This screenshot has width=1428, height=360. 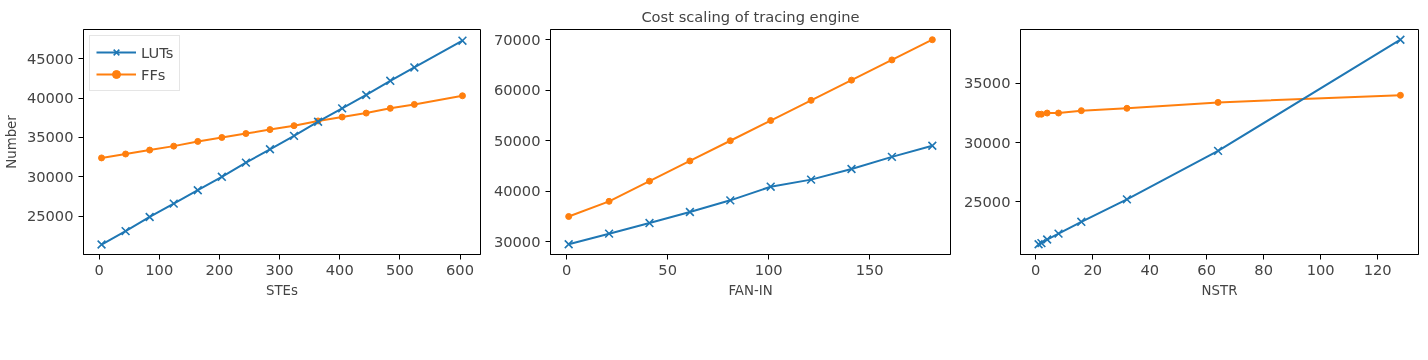 I want to click on x-tick-label: 20, so click(x=1093, y=269).